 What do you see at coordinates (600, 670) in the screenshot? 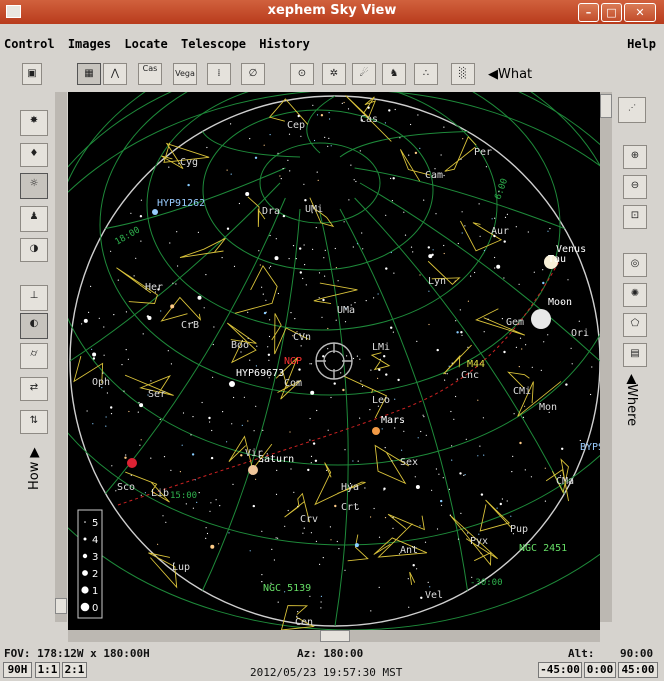
I see `alt-0-button: 0:00` at bounding box center [600, 670].